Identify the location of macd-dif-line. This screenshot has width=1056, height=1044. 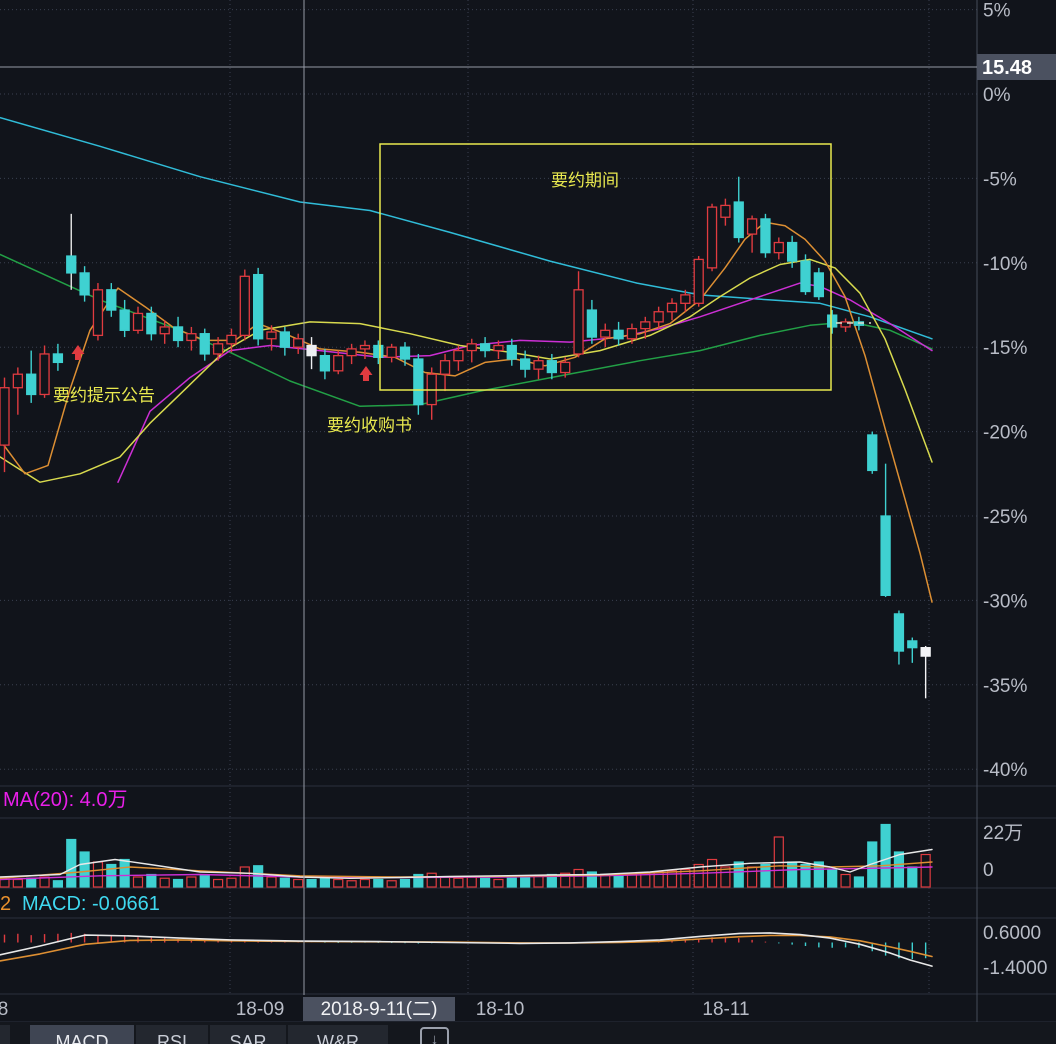
(466, 949).